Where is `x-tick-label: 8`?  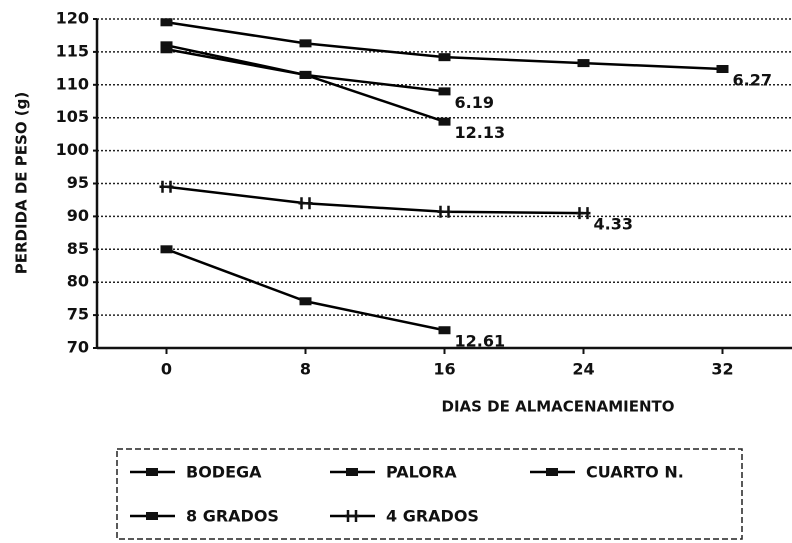
x-tick-label: 8 is located at coordinates (305, 369).